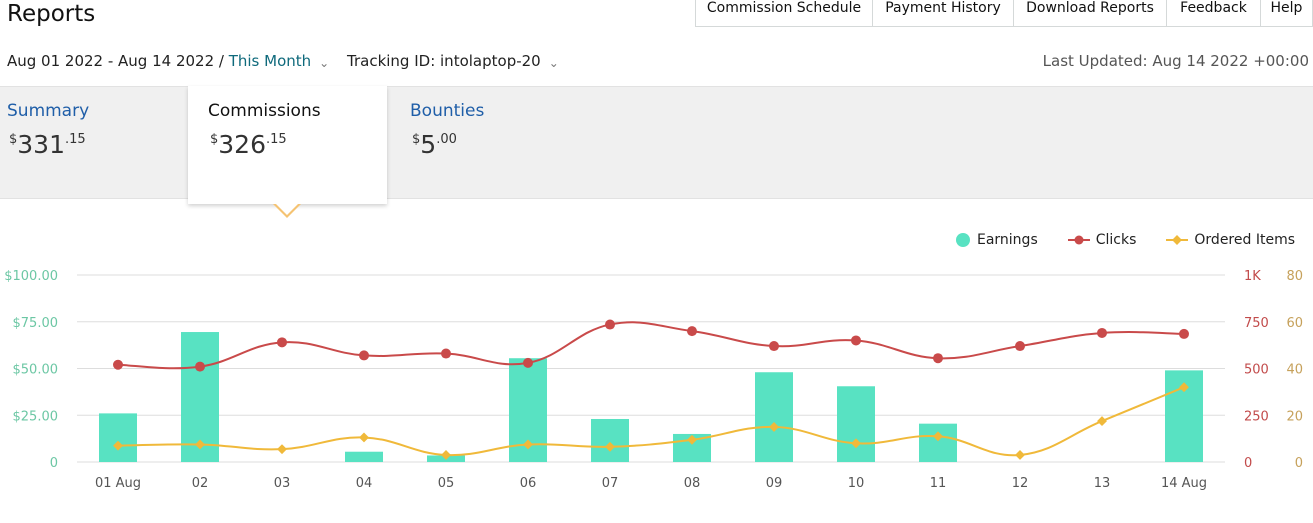 This screenshot has height=523, width=1313. What do you see at coordinates (31, 276) in the screenshot?
I see `y-left-tick-label: $100.00` at bounding box center [31, 276].